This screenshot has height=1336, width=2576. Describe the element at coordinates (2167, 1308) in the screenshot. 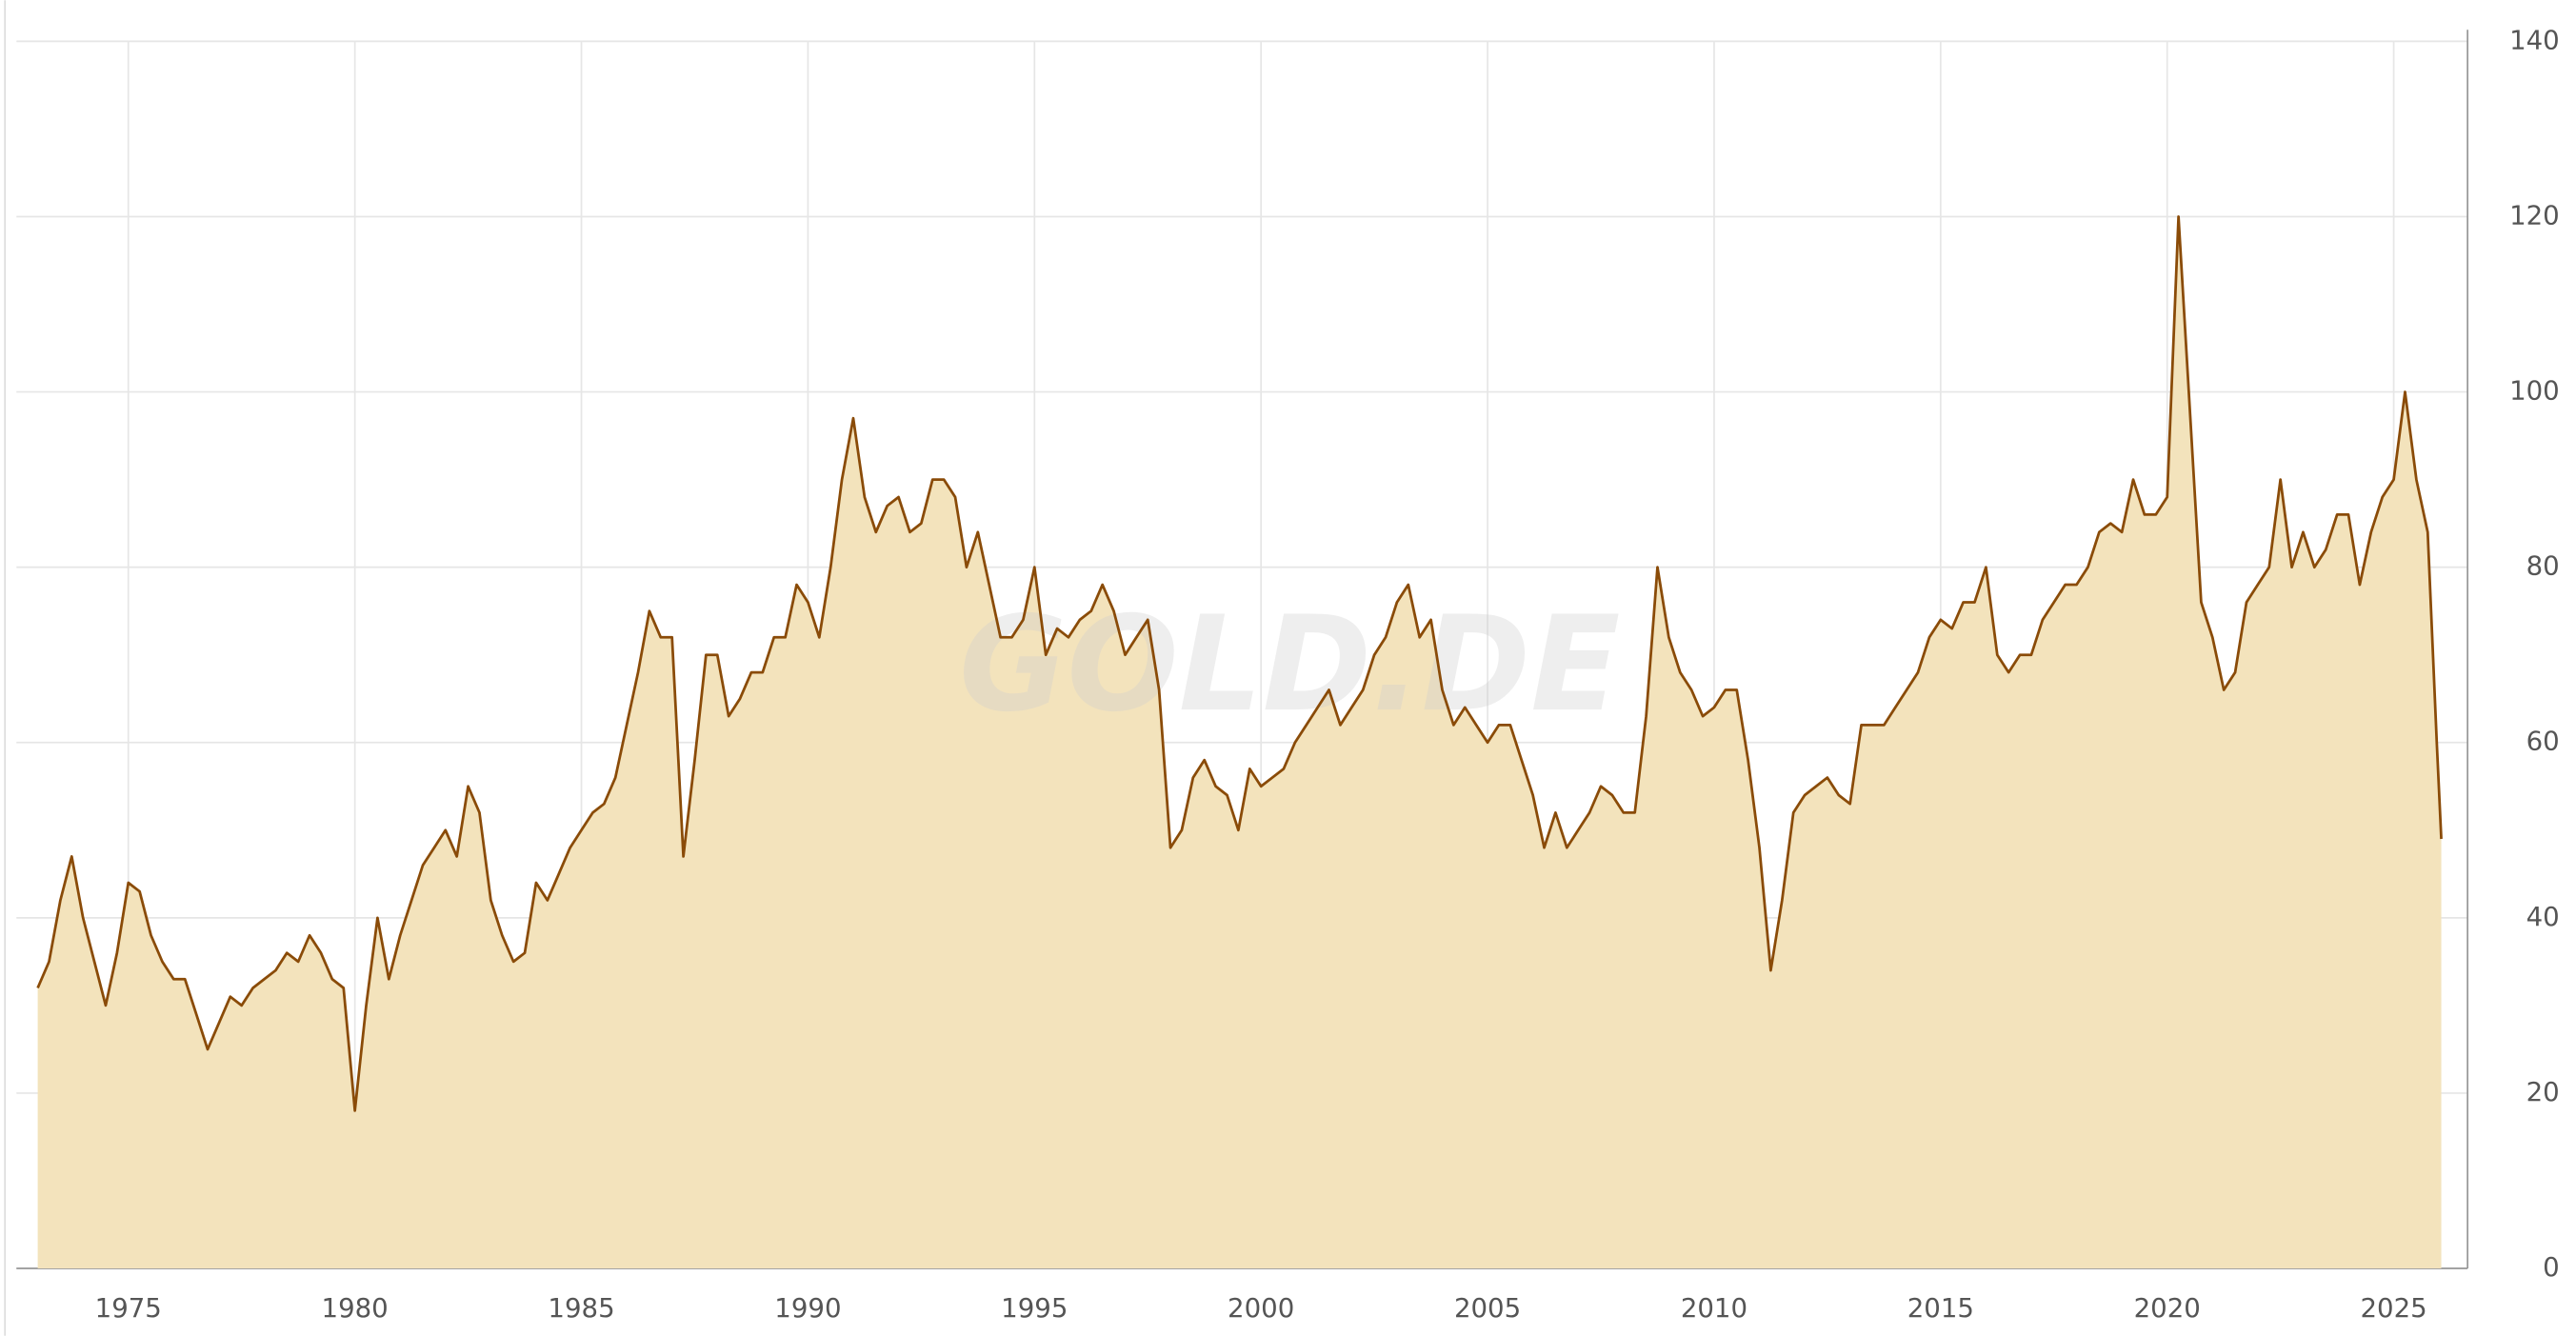

I see `x-tick-label: 2020` at that location.